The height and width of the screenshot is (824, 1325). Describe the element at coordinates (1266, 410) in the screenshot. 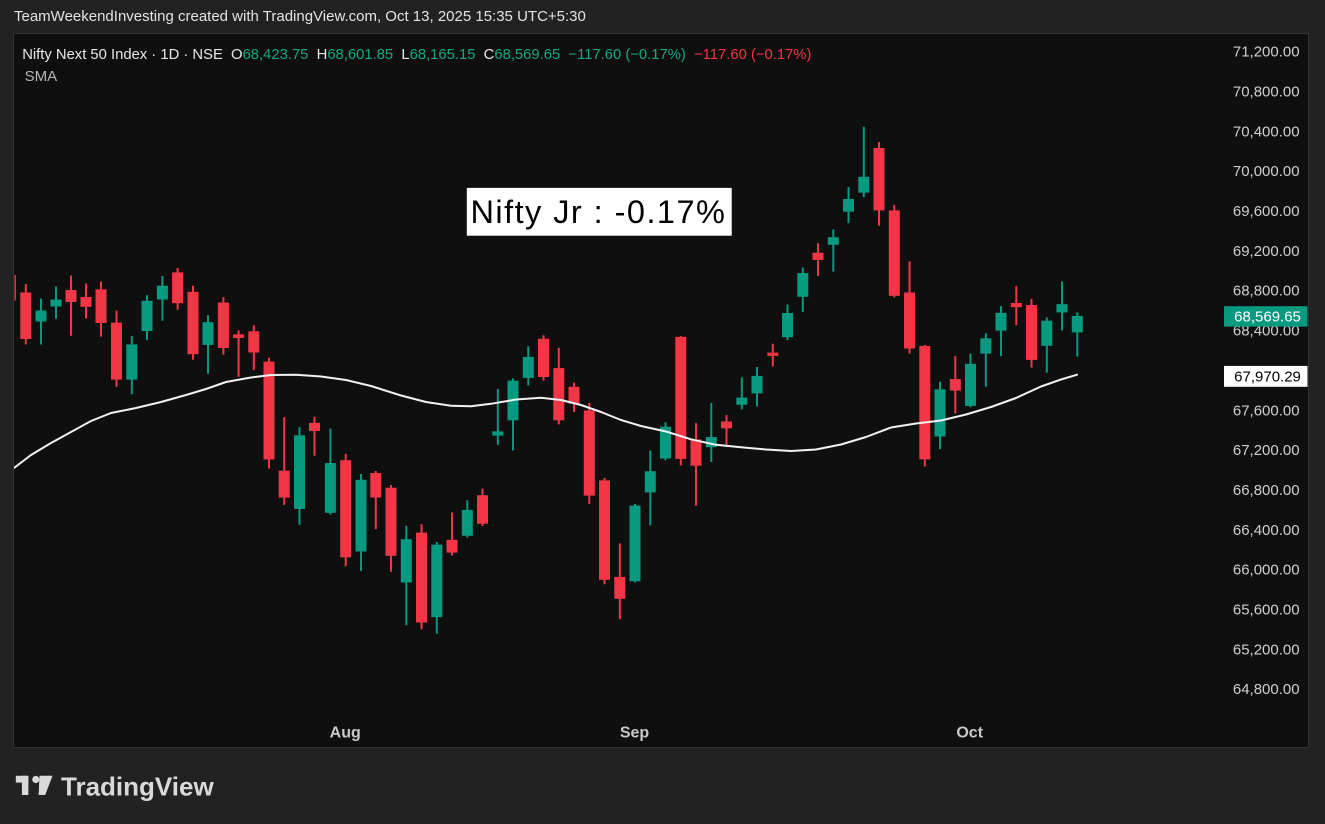

I see `svg-text: 67,600.00` at that location.